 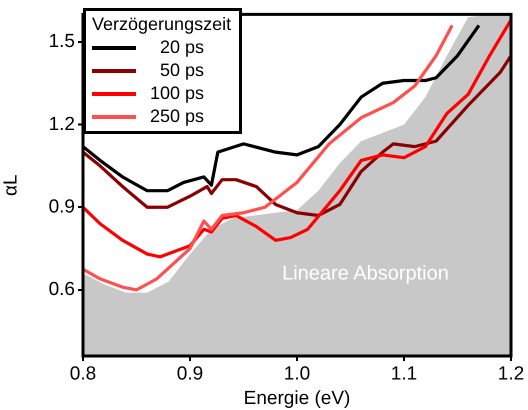 What do you see at coordinates (297, 398) in the screenshot?
I see `x-axis-title: Energie (eV)` at bounding box center [297, 398].